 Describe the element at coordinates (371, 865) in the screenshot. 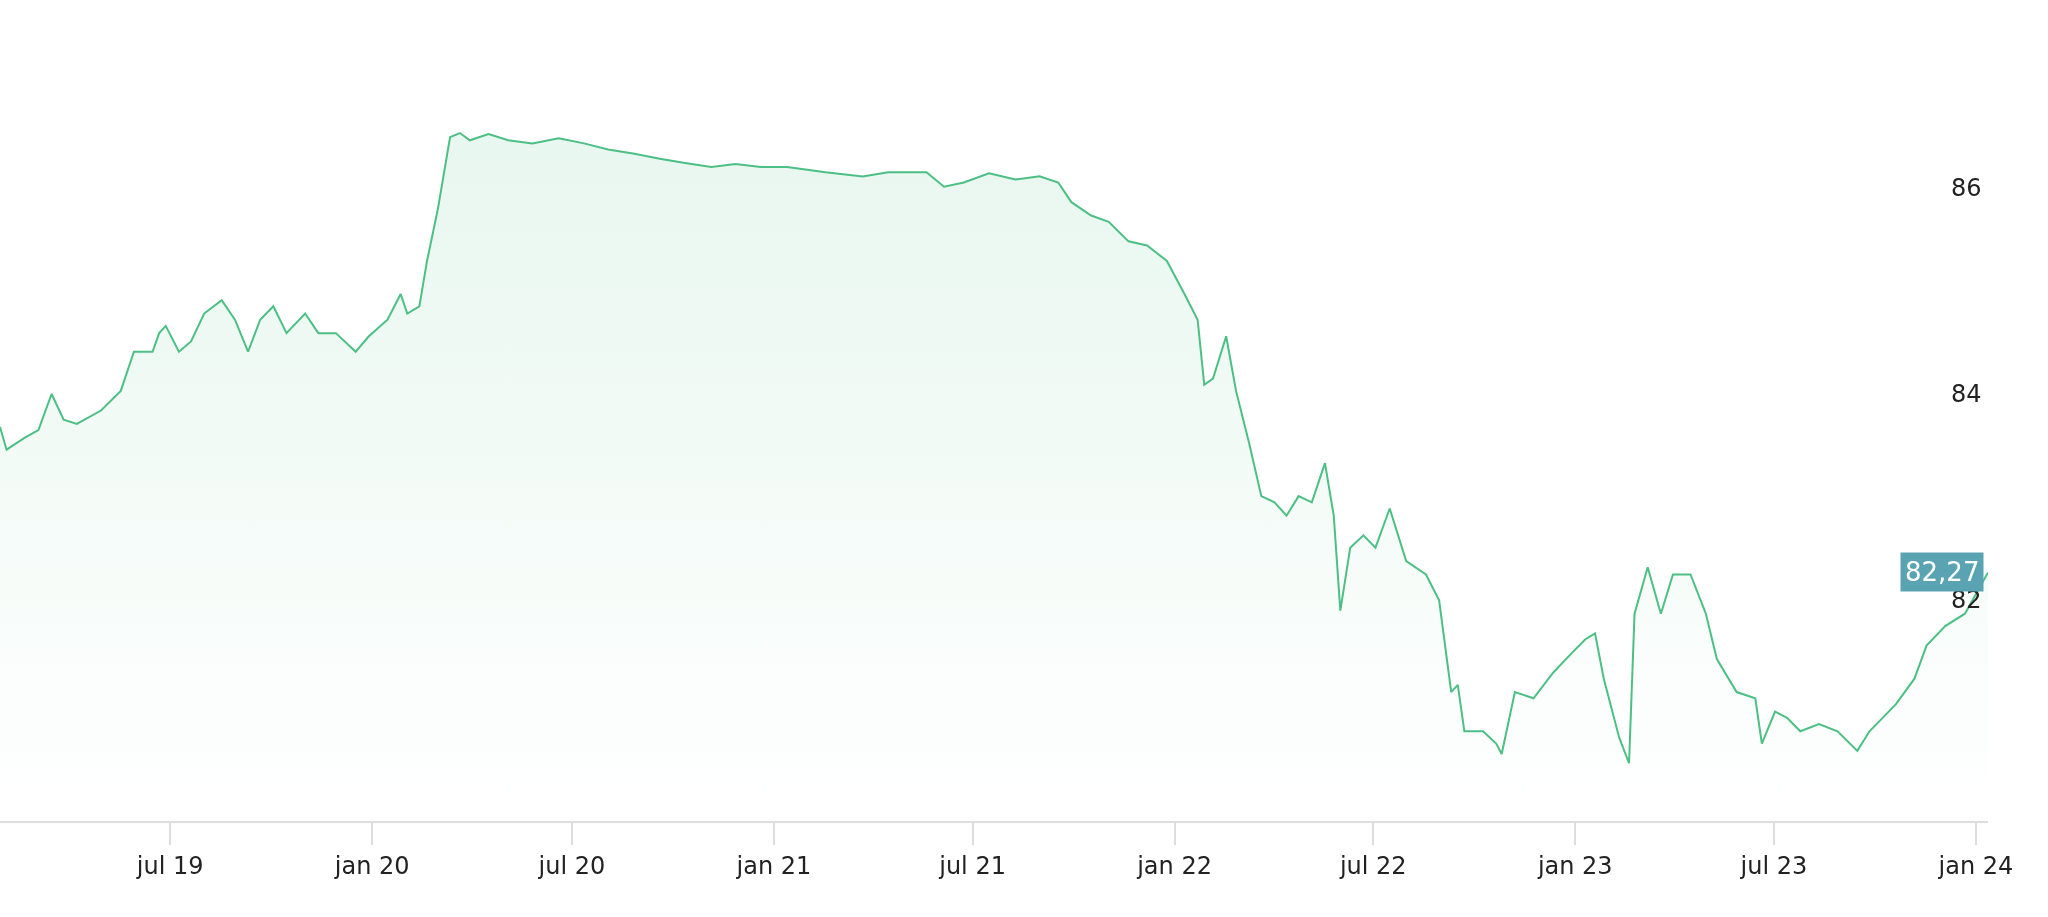

I see `x-tick-label: jan 20` at that location.